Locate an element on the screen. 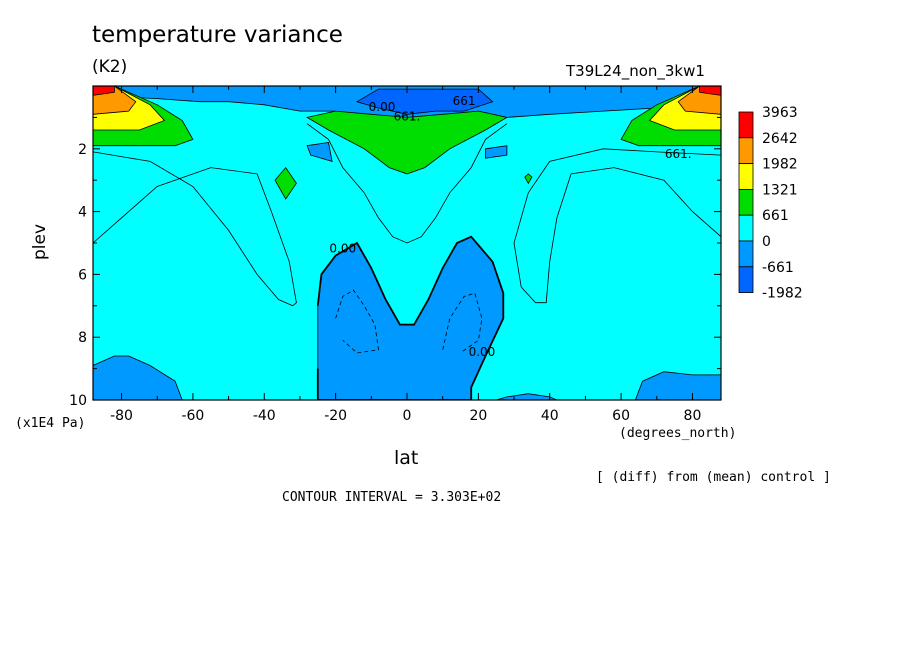 The image size is (904, 654). colorbar-label: -1982 is located at coordinates (782, 294).